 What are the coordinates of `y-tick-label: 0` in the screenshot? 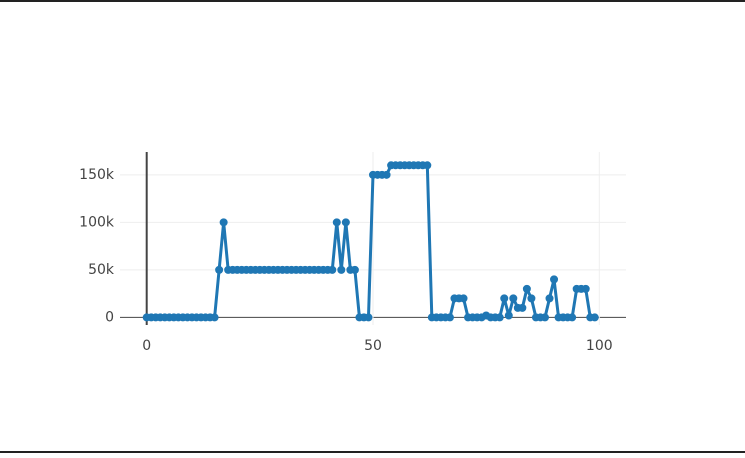 It's located at (109, 317).